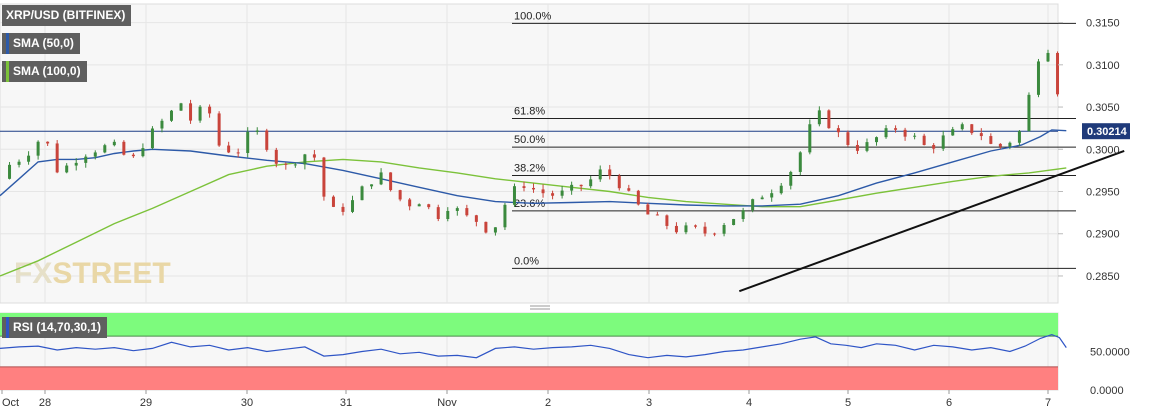  I want to click on time-tick-label: 4, so click(749, 403).